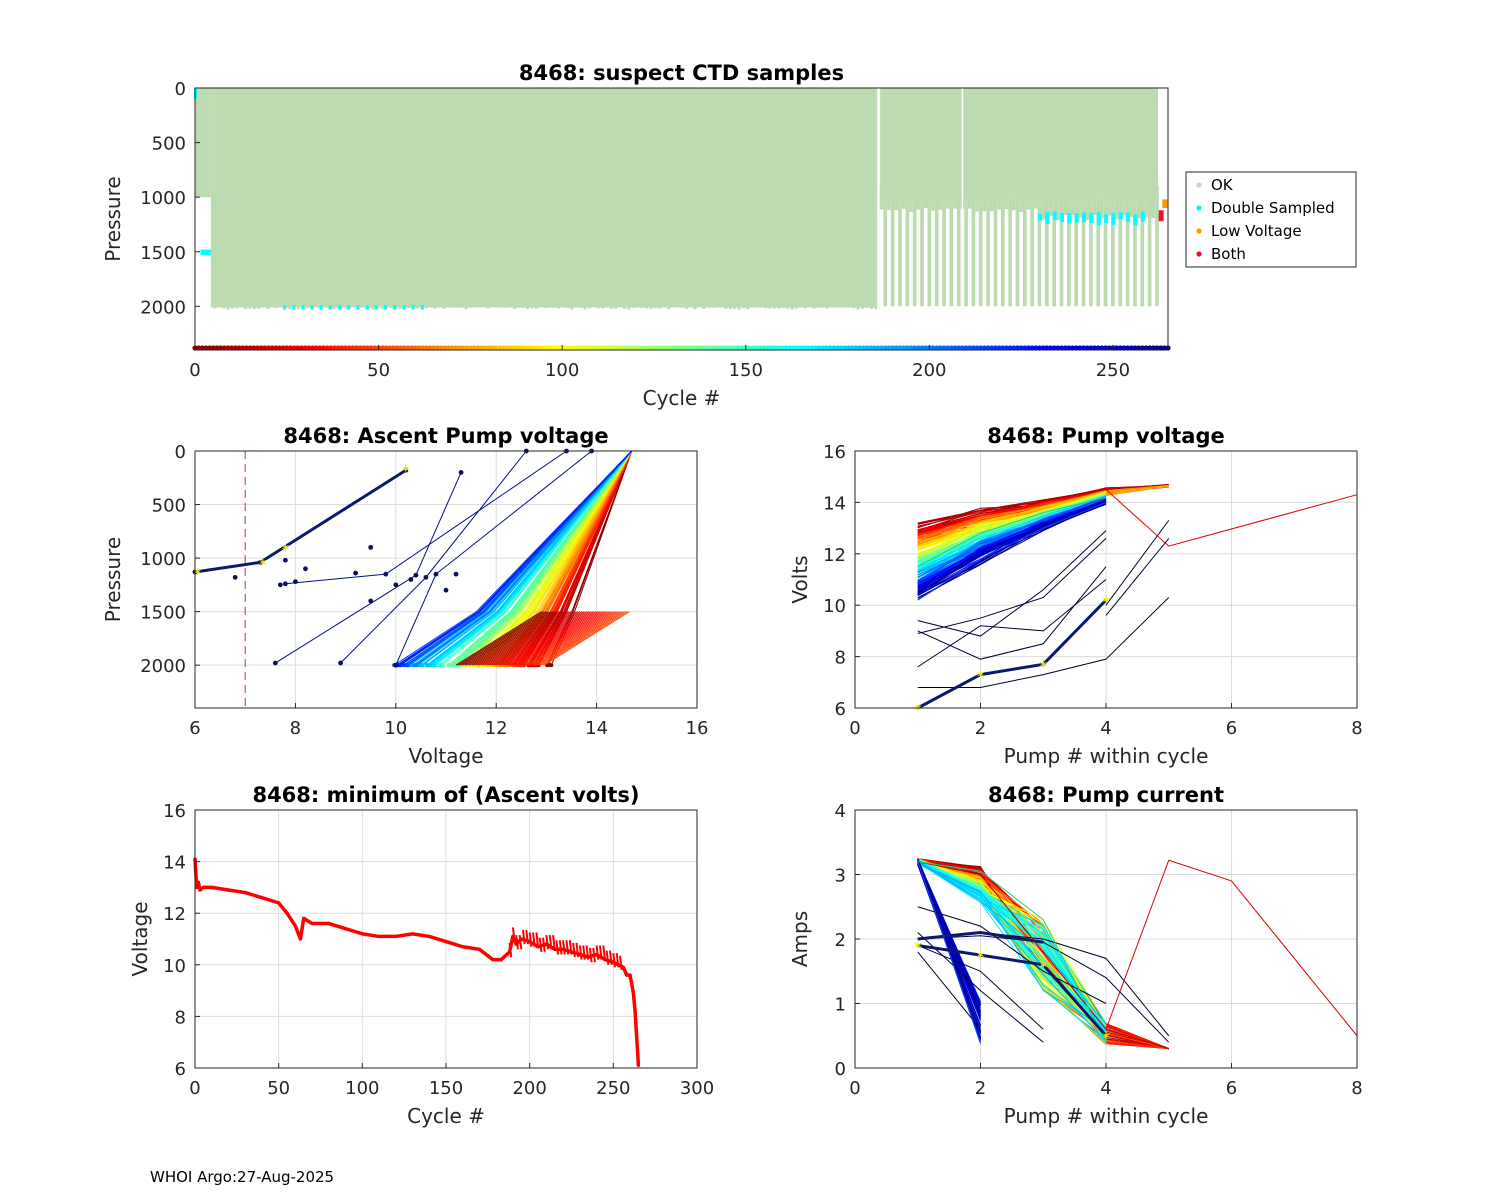 The width and height of the screenshot is (1500, 1200). I want to click on pc-xtick-label-4: 8, so click(1356, 1088).